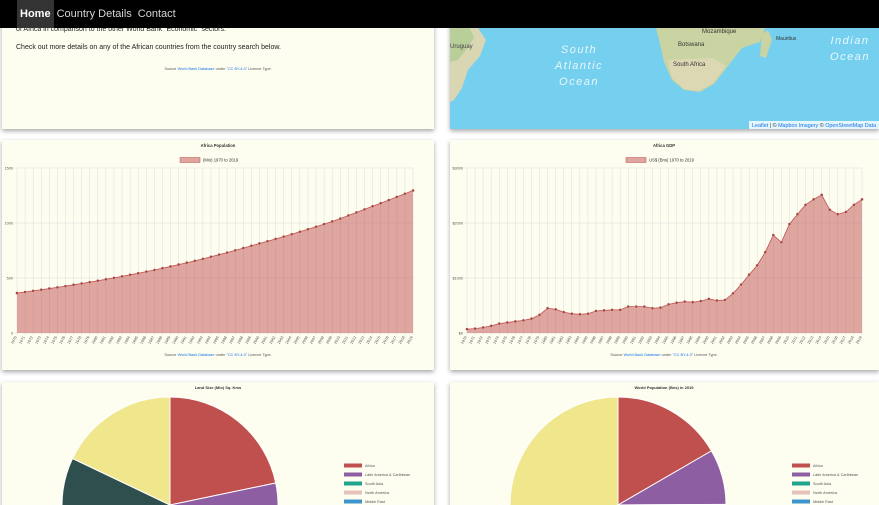  I want to click on y-tick-label: 1500, so click(9, 168).